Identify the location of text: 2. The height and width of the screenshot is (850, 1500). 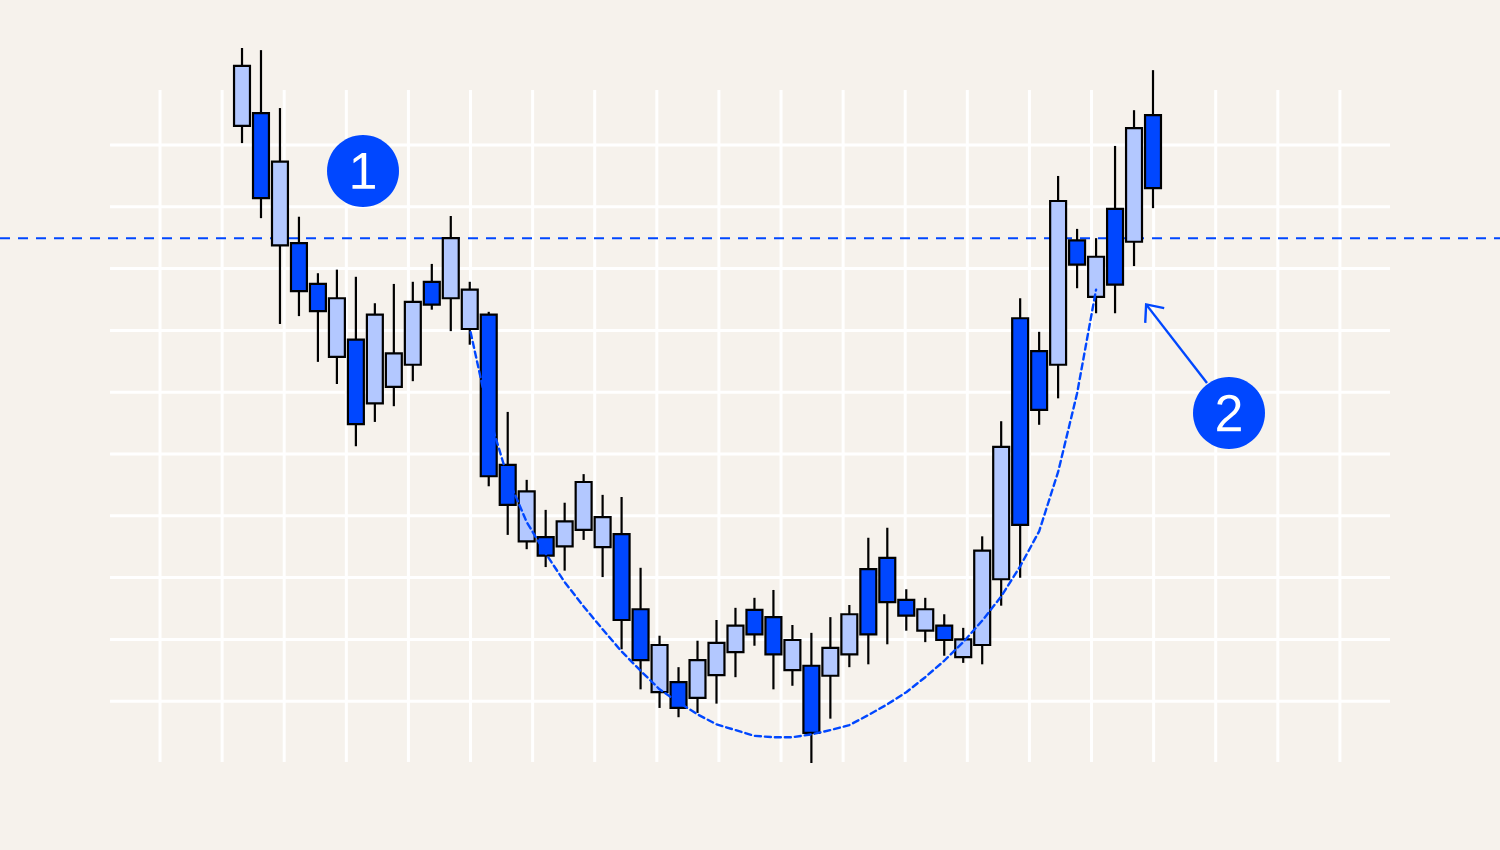
(1229, 413).